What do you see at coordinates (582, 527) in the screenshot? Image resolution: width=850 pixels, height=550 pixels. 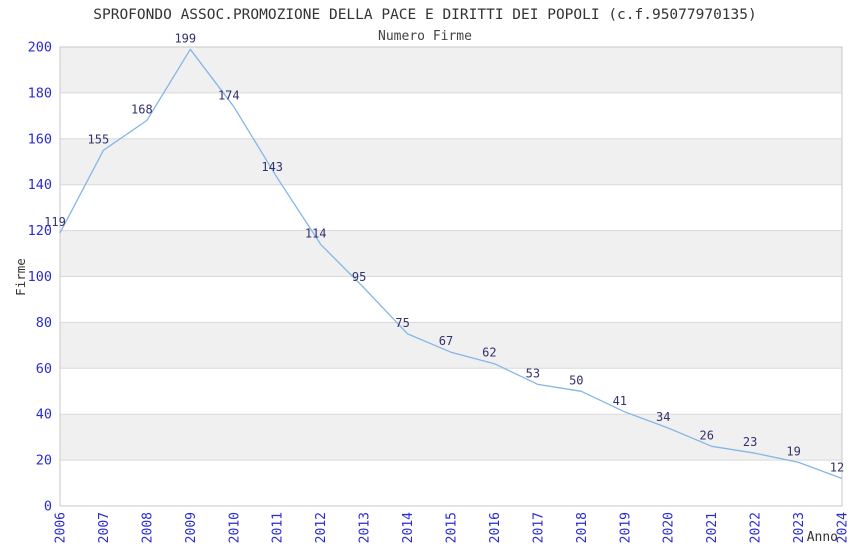 I see `x-tick-label: 2018` at bounding box center [582, 527].